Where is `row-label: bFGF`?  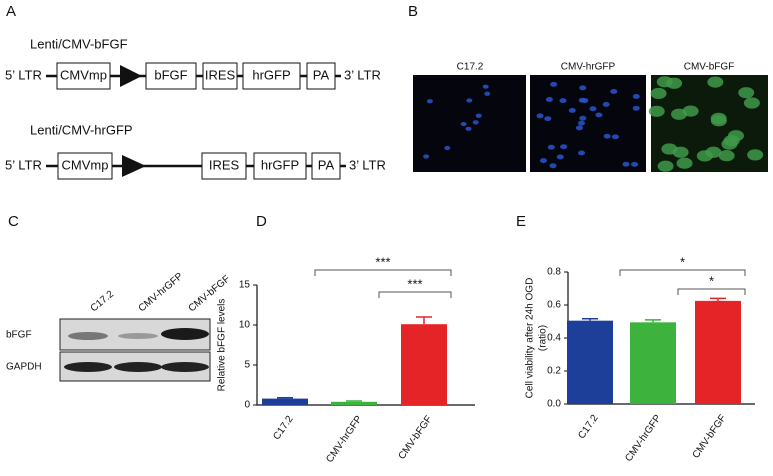 row-label: bFGF is located at coordinates (19, 335).